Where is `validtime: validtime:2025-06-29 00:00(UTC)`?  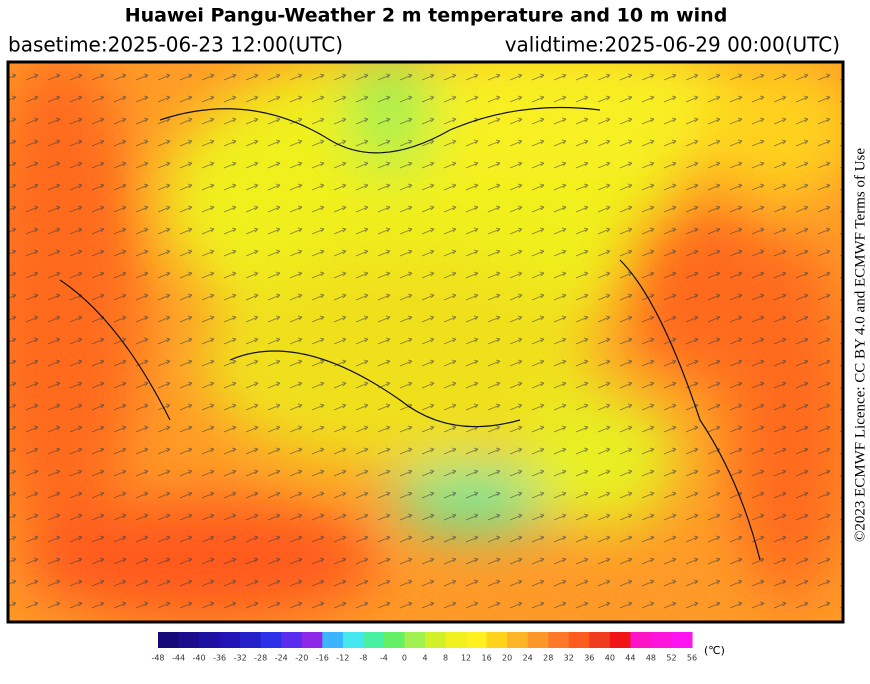
validtime: validtime:2025-06-29 00:00(UTC) is located at coordinates (672, 45).